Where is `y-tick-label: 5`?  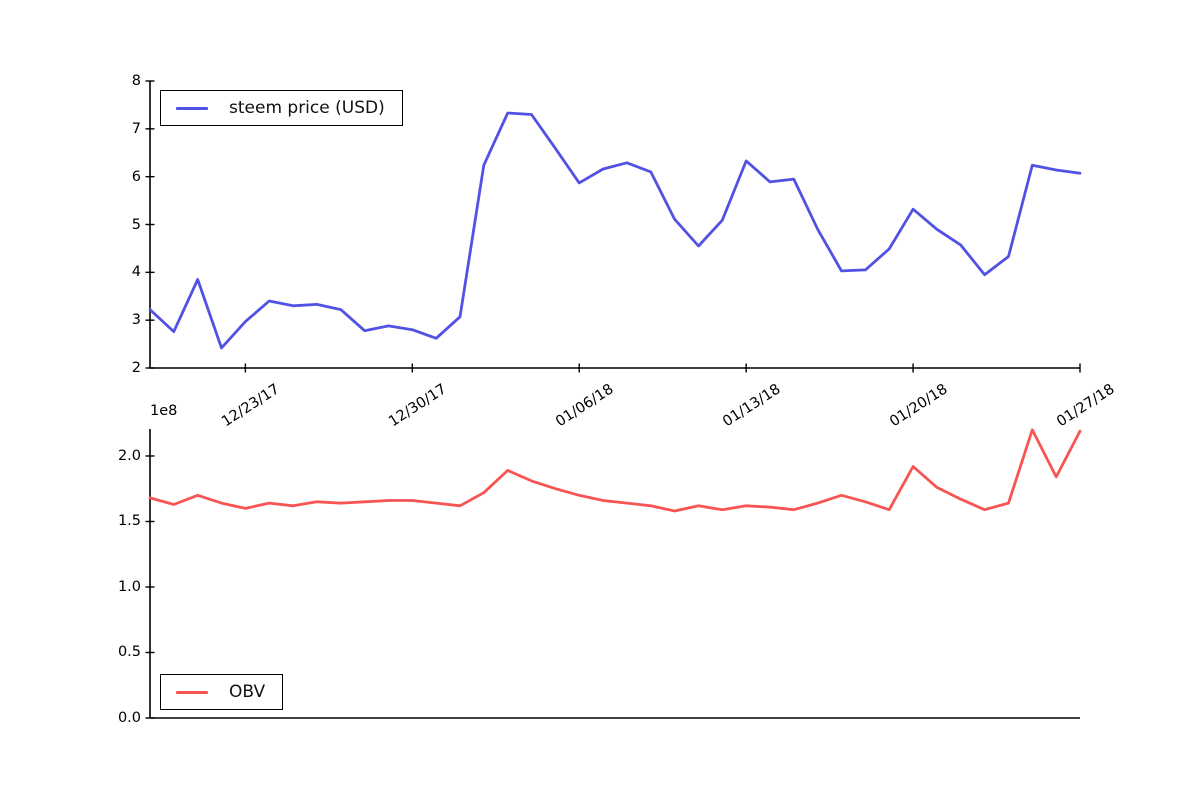
y-tick-label: 5 is located at coordinates (136, 224).